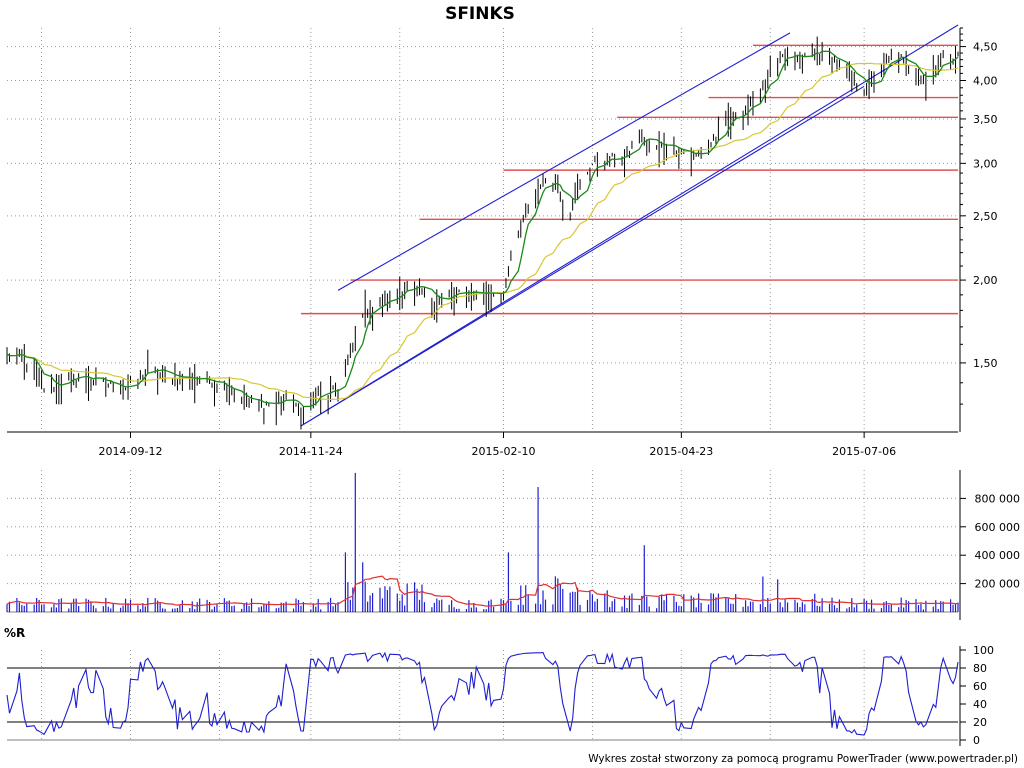  What do you see at coordinates (311, 451) in the screenshot?
I see `date-tick-label: 2014-11-24` at bounding box center [311, 451].